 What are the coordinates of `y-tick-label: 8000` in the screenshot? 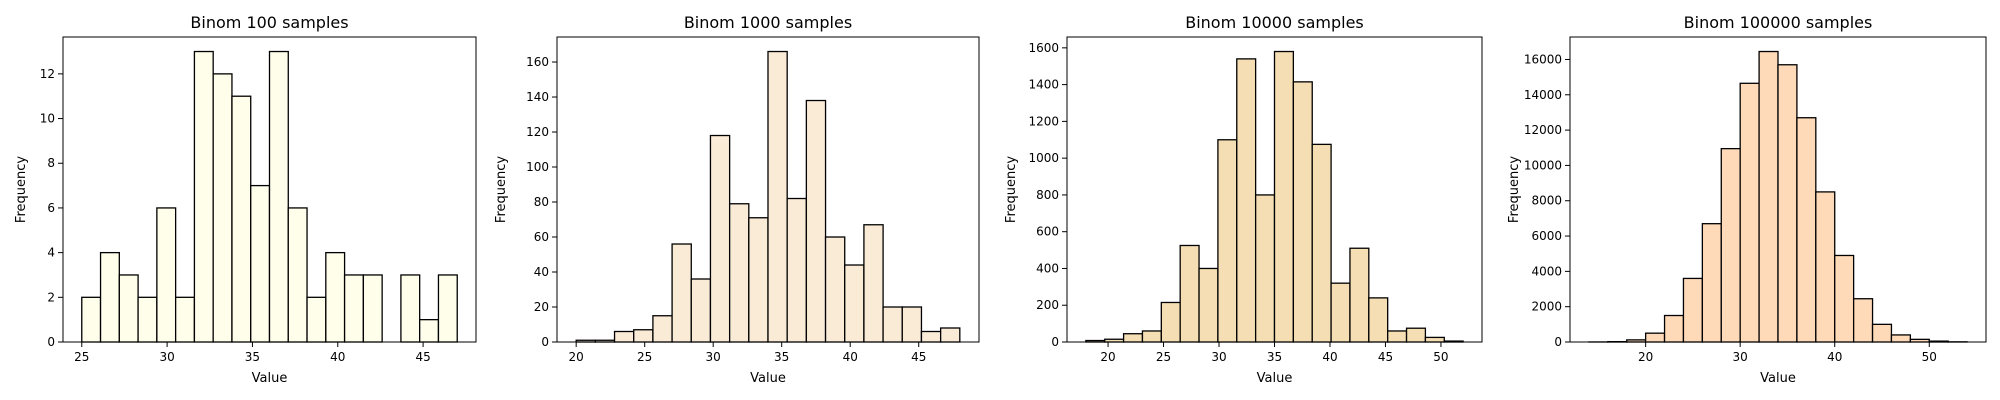 It's located at (1546, 201).